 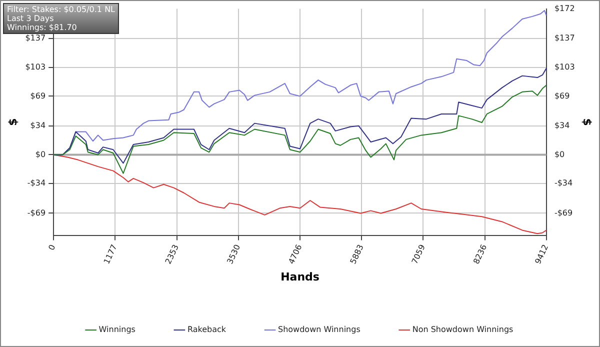 What do you see at coordinates (233, 254) in the screenshot?
I see `x-tick-label: 3530` at bounding box center [233, 254].